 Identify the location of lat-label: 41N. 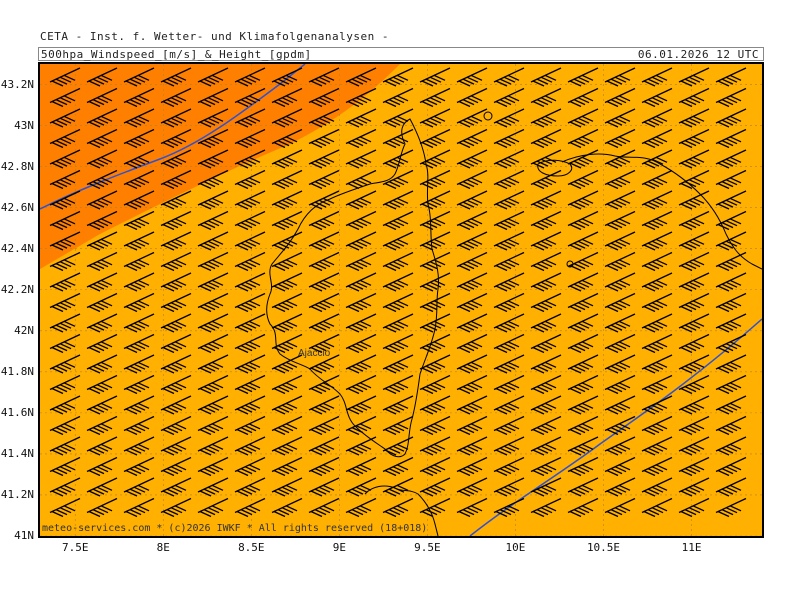
(24, 535).